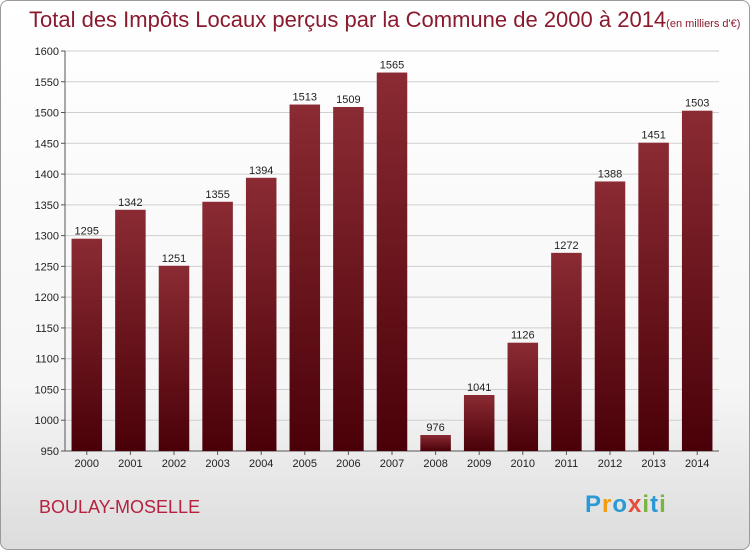 The image size is (750, 550). I want to click on bar-2009, so click(479, 423).